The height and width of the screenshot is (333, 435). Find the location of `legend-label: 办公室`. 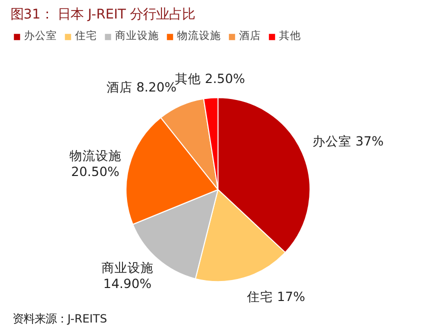

legend-label: 办公室 is located at coordinates (40, 36).